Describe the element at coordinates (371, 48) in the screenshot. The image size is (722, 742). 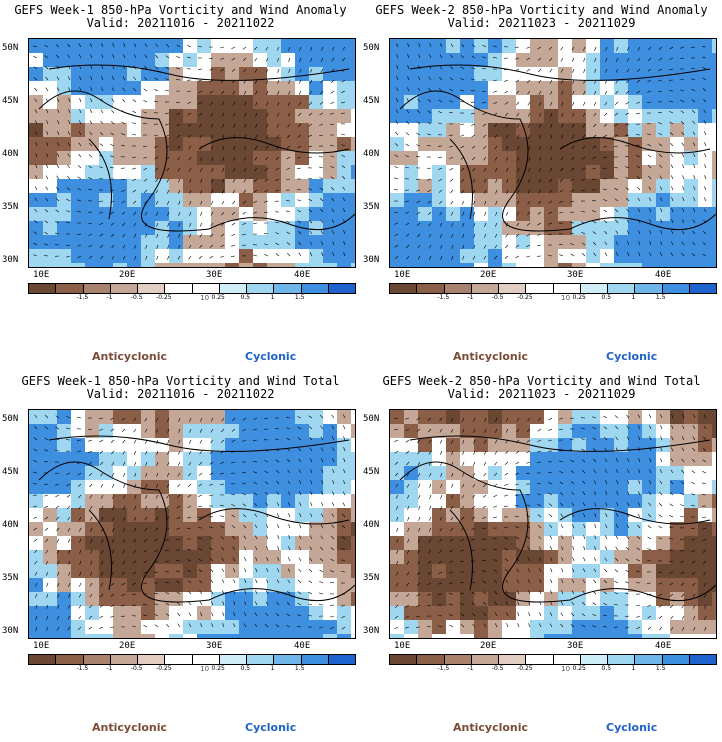
I see `lat-label: 50N` at that location.